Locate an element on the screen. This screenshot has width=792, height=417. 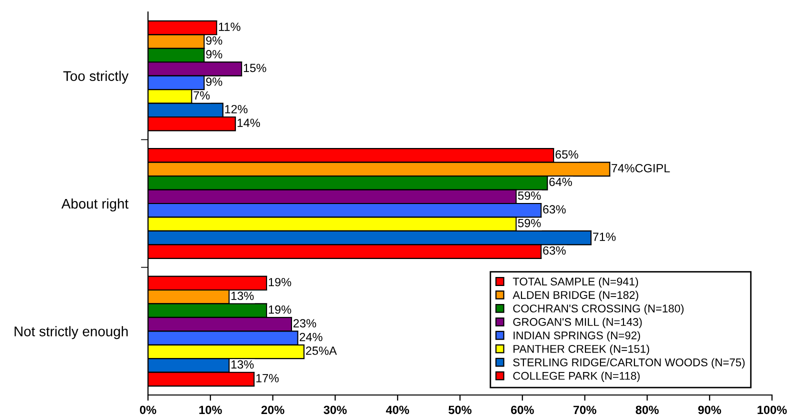
legend-label: STERLING RIDGE/CARLTON WOODS (N=75) is located at coordinates (629, 363).